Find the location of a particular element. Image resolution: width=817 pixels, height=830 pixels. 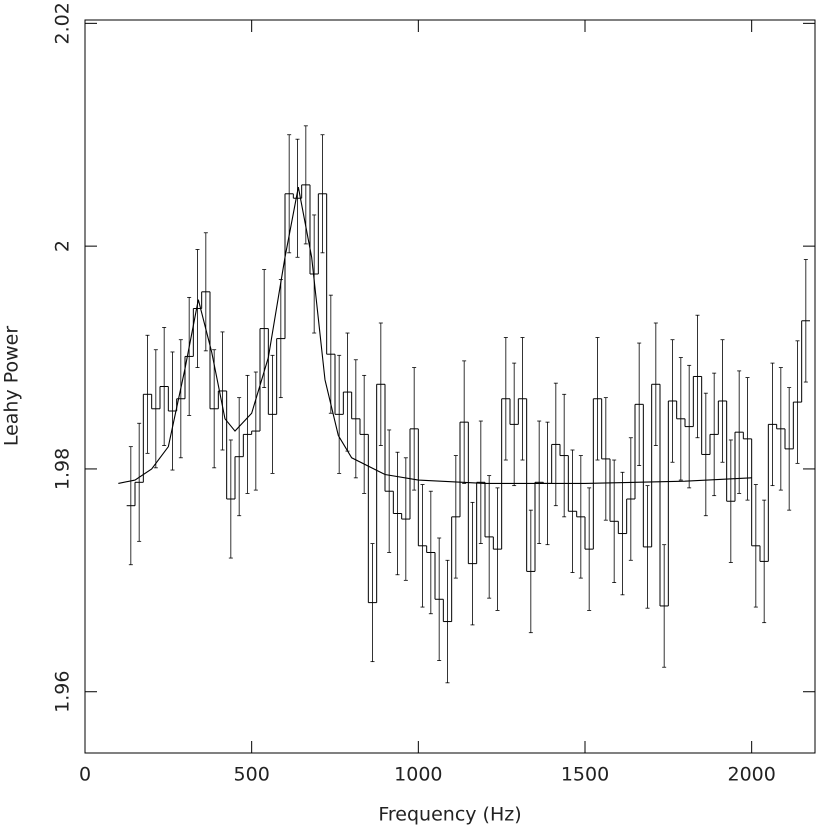

x-tick-label: 2000 is located at coordinates (751, 775).